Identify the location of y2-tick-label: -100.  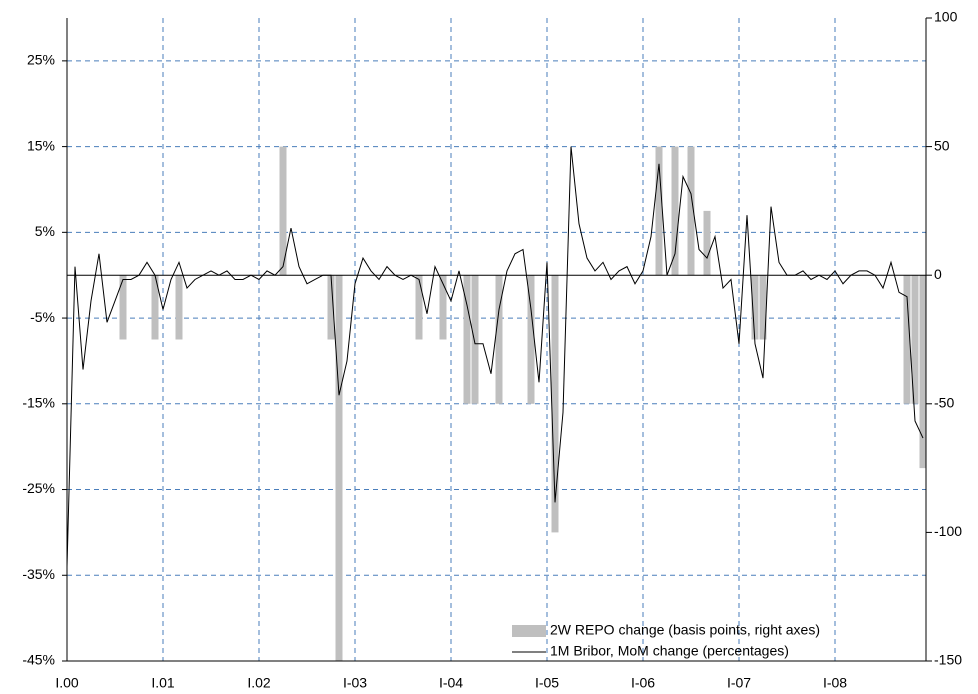
(948, 531).